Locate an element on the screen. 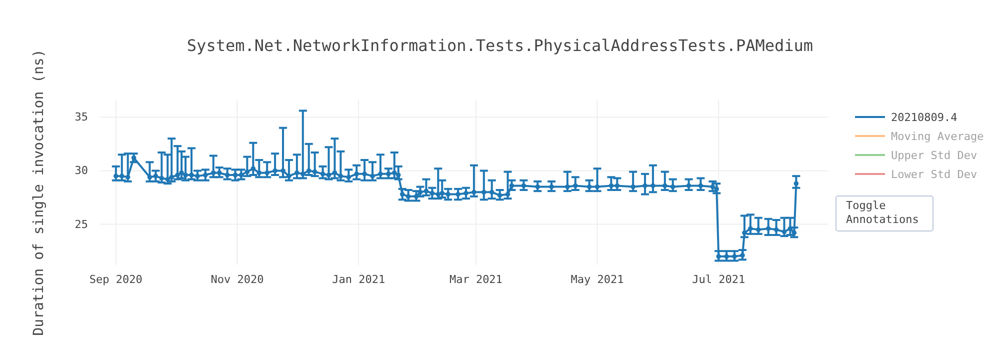 The width and height of the screenshot is (1000, 350). chart-title: System.Net.NetworkInformation.Tests.PhysicalAddressTests.PAMedium is located at coordinates (500, 45).